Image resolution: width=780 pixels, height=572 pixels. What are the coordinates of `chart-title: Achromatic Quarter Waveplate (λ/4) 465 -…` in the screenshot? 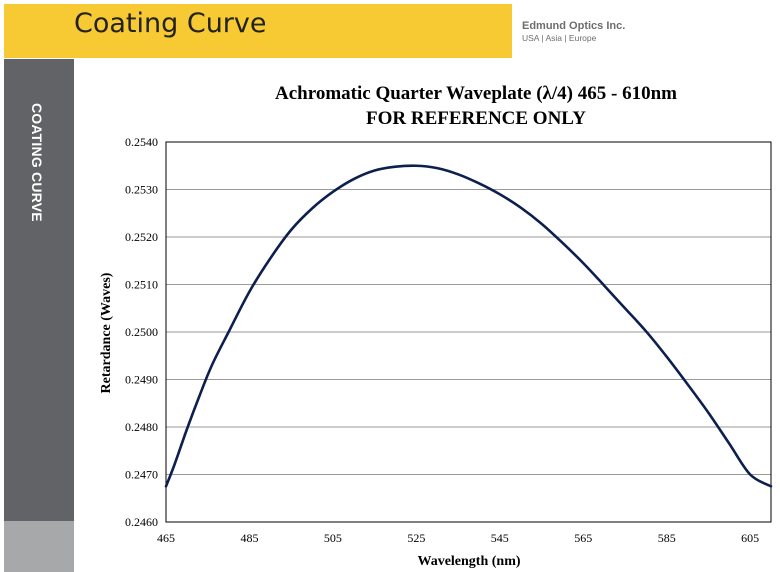 It's located at (476, 93).